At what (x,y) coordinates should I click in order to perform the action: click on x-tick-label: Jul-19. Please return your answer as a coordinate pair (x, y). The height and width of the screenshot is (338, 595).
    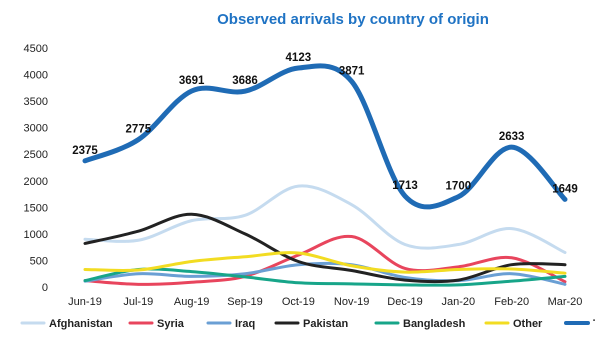
    Looking at the image, I should click on (138, 302).